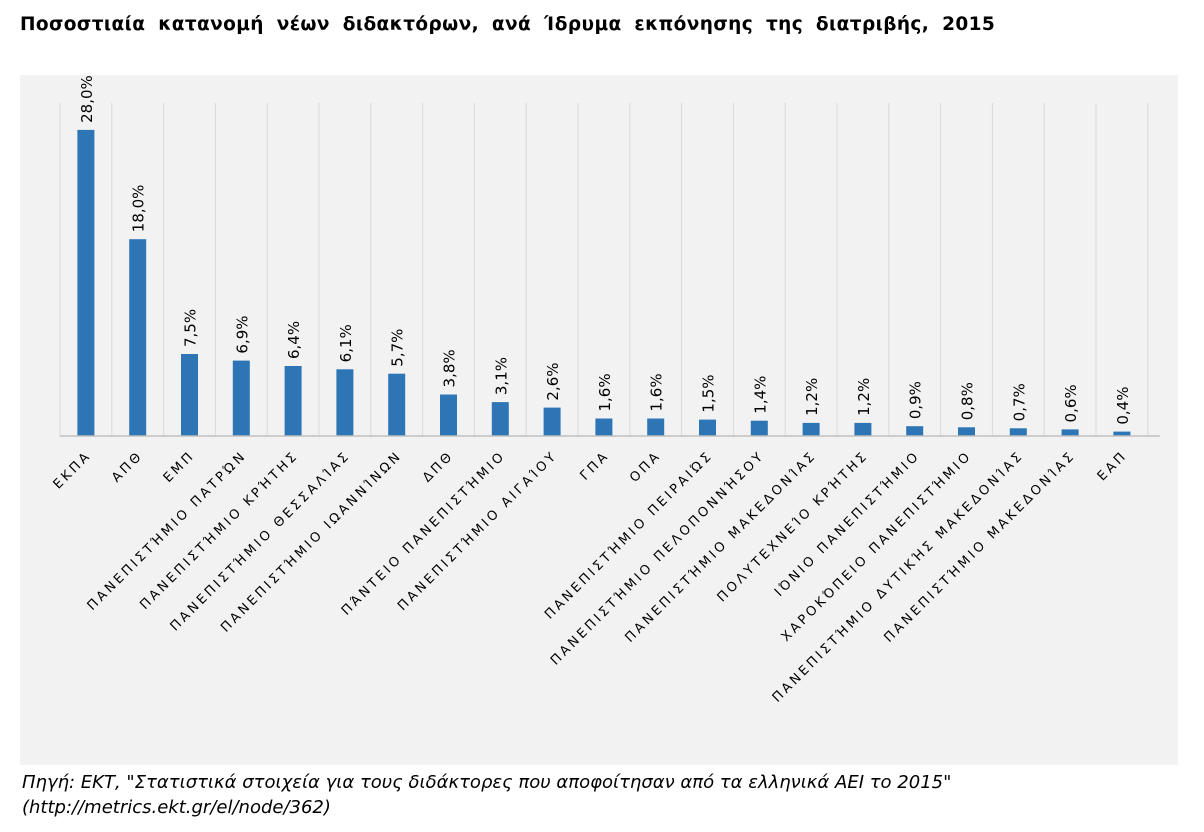 The height and width of the screenshot is (832, 1204). What do you see at coordinates (916, 400) in the screenshot?
I see `data-label: 0,9%` at bounding box center [916, 400].